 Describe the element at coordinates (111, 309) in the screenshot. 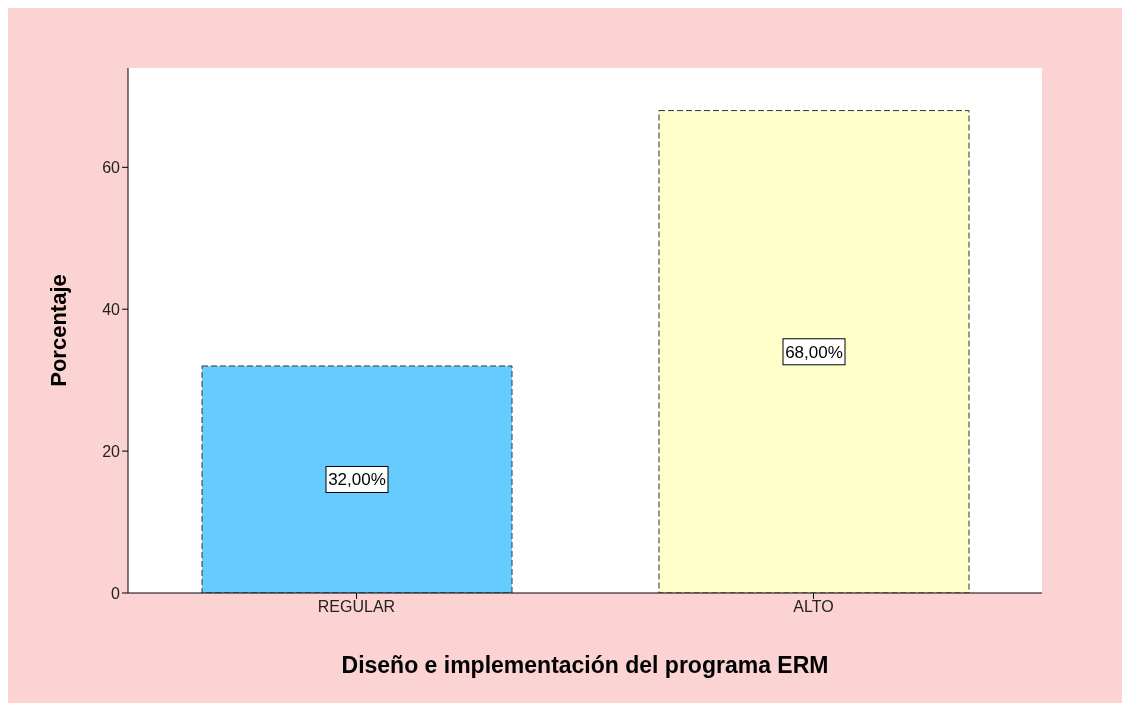

I see `y-tick-label: 40` at that location.